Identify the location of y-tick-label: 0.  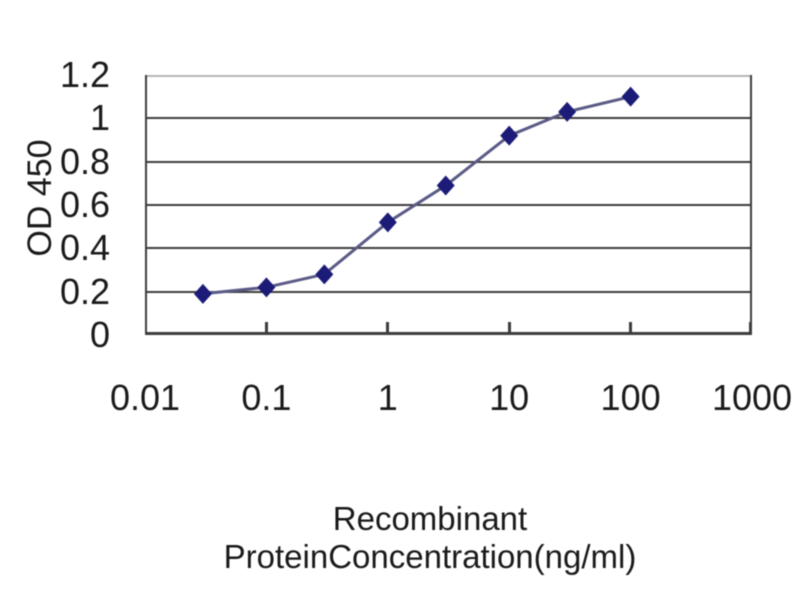
(99, 334).